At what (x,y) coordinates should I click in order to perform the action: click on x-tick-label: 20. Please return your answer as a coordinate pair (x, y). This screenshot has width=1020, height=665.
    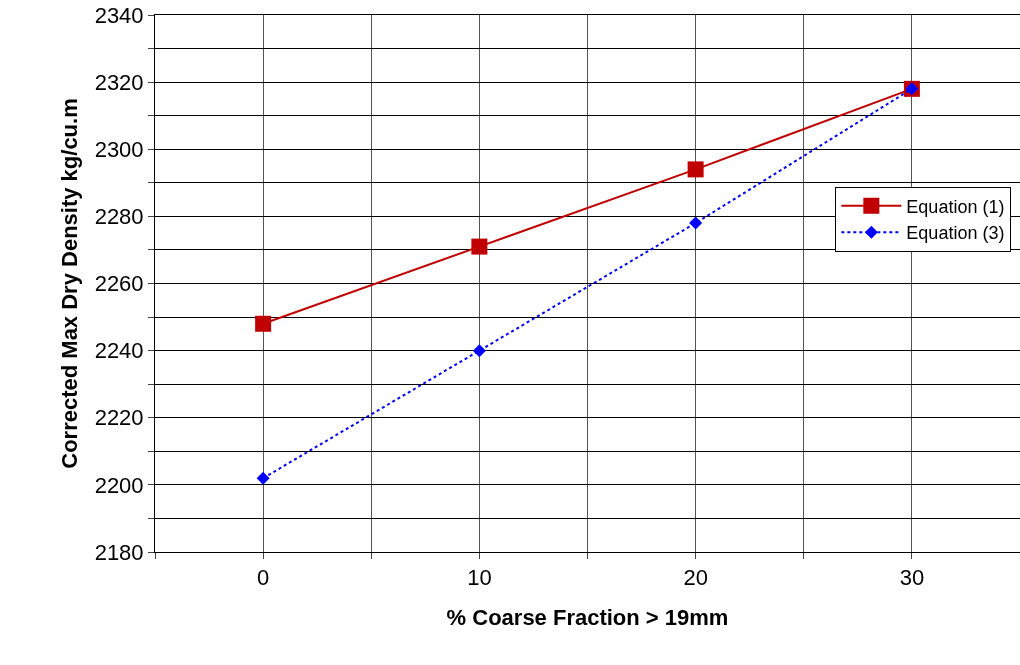
    Looking at the image, I should click on (695, 578).